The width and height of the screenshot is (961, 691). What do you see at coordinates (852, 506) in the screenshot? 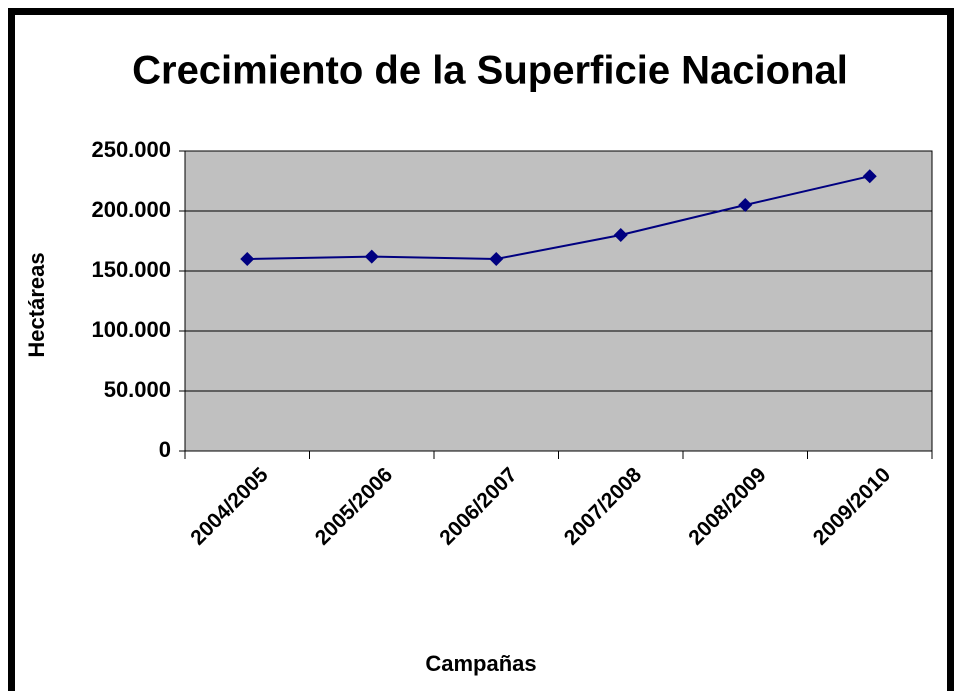
I see `x-tick-label: 2009/2010` at bounding box center [852, 506].